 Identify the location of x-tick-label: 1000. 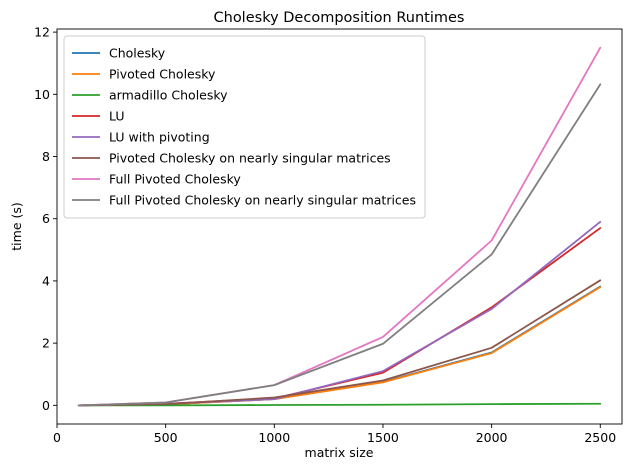
(274, 437).